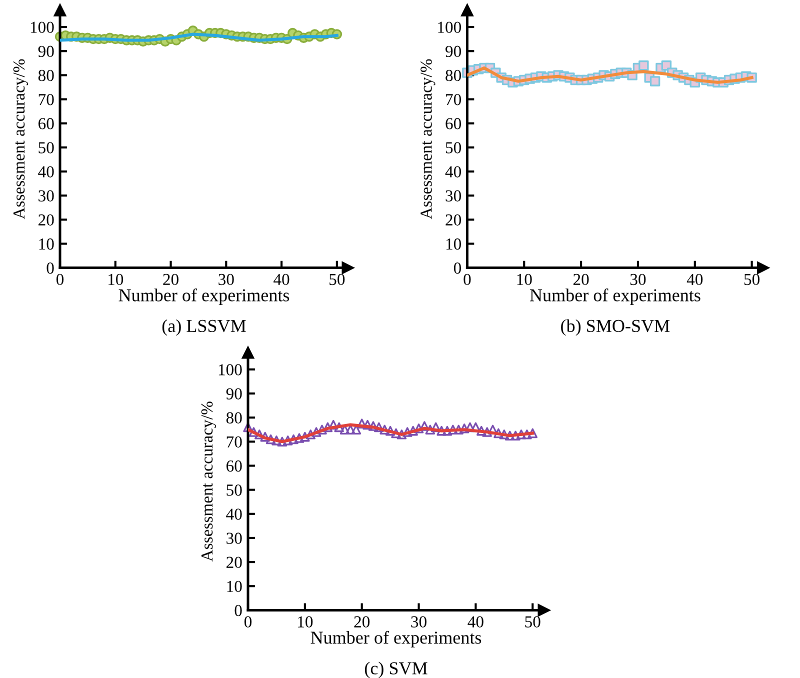  Describe the element at coordinates (204, 327) in the screenshot. I see `text: (a) LSSVM` at that location.